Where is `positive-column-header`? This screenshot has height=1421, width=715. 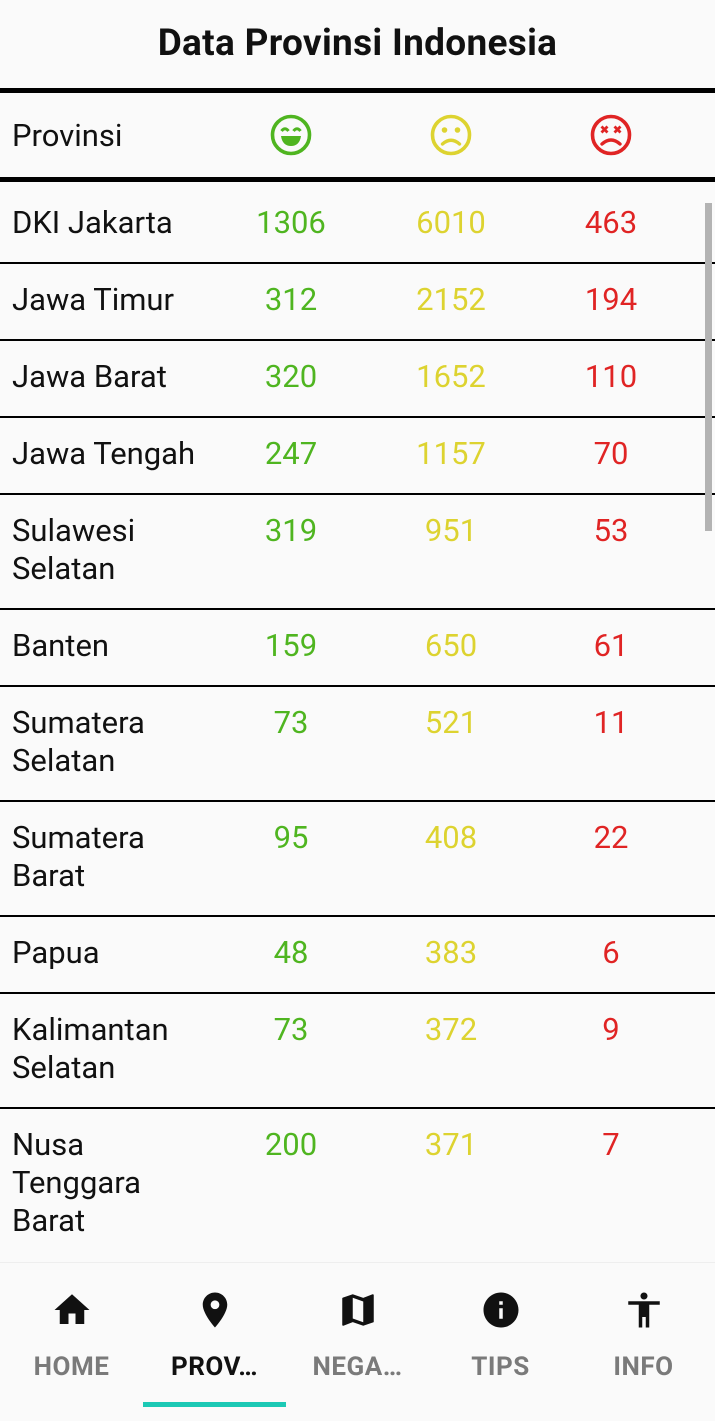
positive-column-header is located at coordinates (451, 135).